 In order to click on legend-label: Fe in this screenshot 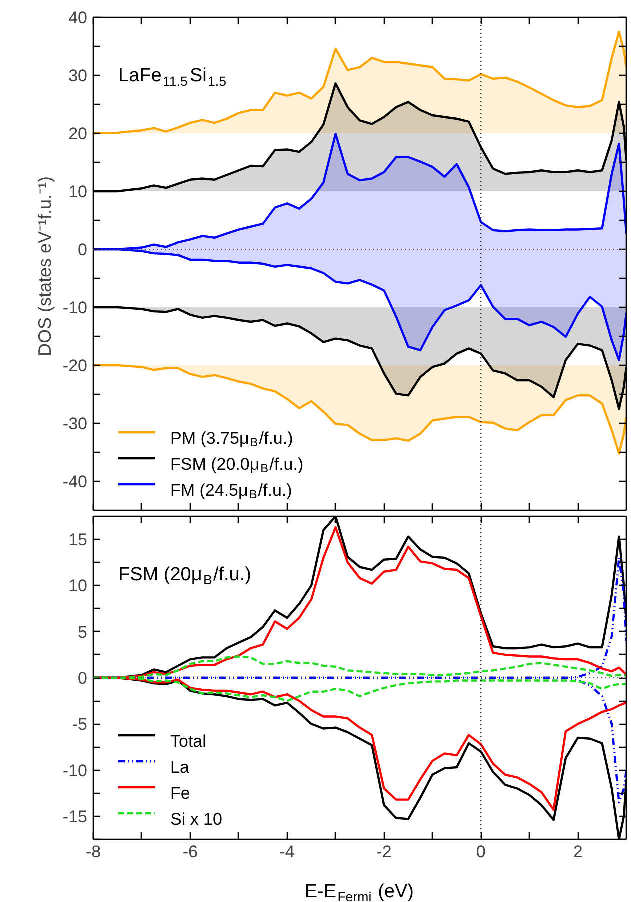, I will do `click(180, 793)`.